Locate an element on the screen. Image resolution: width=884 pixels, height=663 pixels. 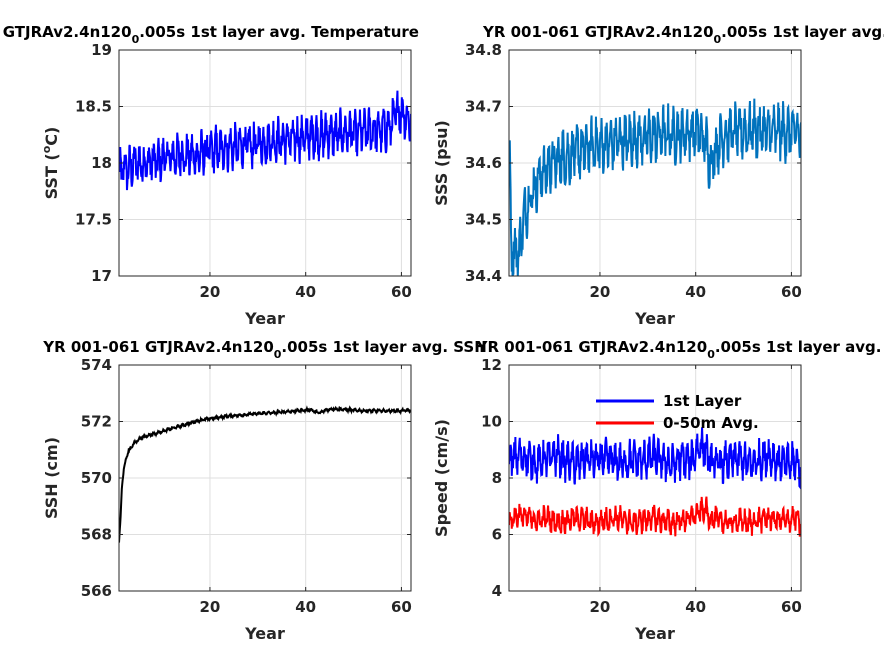
y-axis-label: Speed (cm/s) is located at coordinates (441, 478).